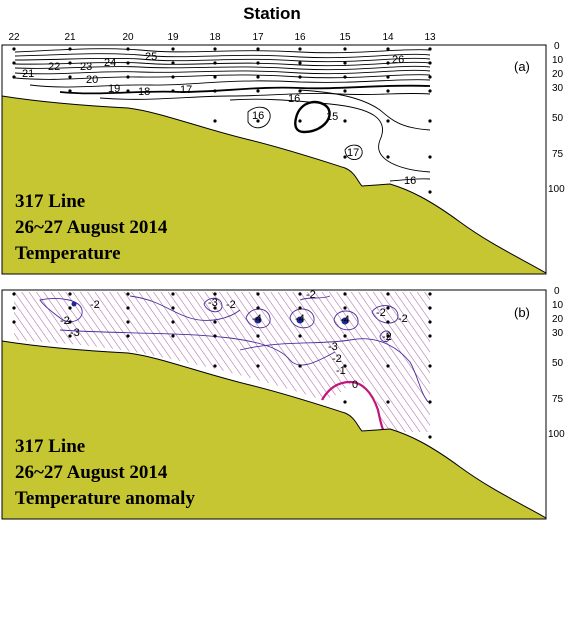 This screenshot has height=622, width=573. Describe the element at coordinates (388, 37) in the screenshot. I see `station-label: 14` at that location.